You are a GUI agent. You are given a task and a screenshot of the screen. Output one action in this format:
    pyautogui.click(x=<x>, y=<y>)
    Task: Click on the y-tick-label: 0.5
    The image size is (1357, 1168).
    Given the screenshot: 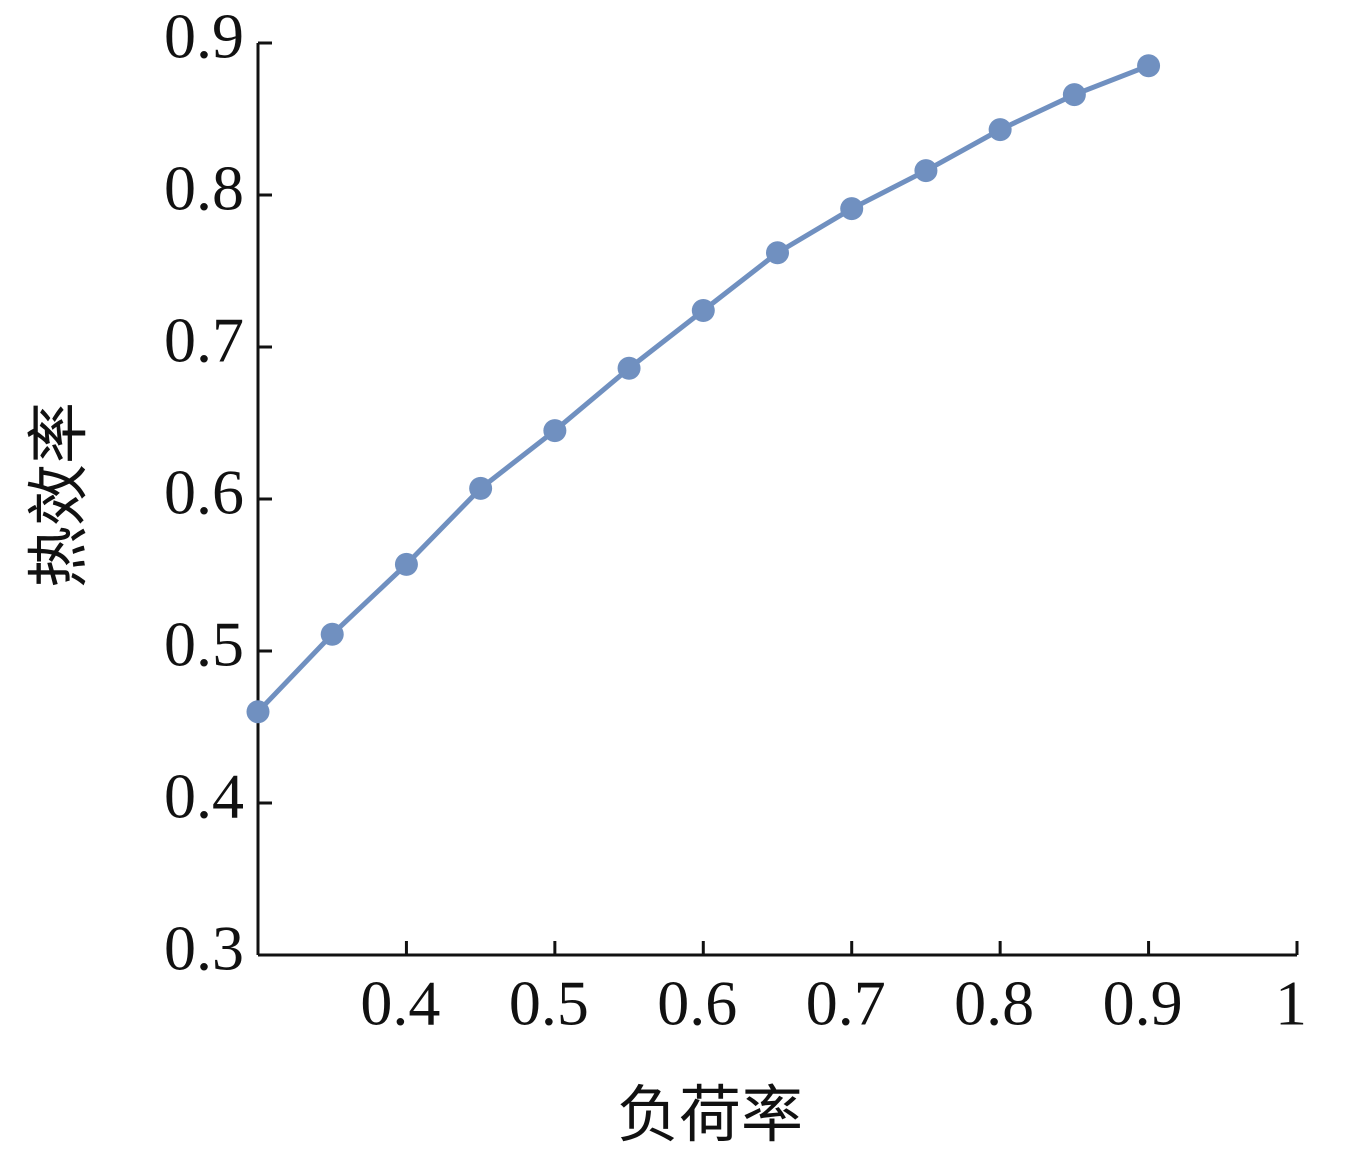 What is the action you would take?
    pyautogui.click(x=204, y=644)
    